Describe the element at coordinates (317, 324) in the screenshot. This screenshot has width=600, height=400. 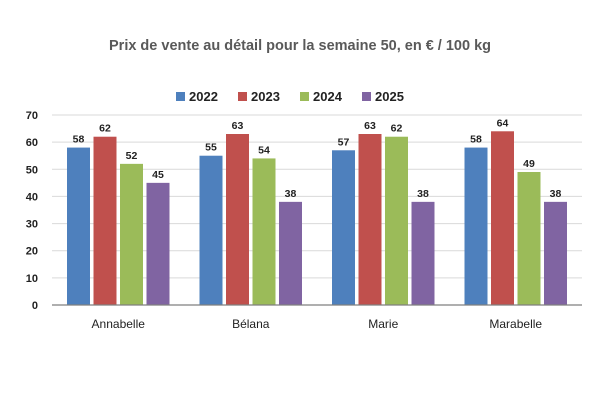
I see `x-axis-ticks: Annabelle Bélana Marie Marabelle` at that location.